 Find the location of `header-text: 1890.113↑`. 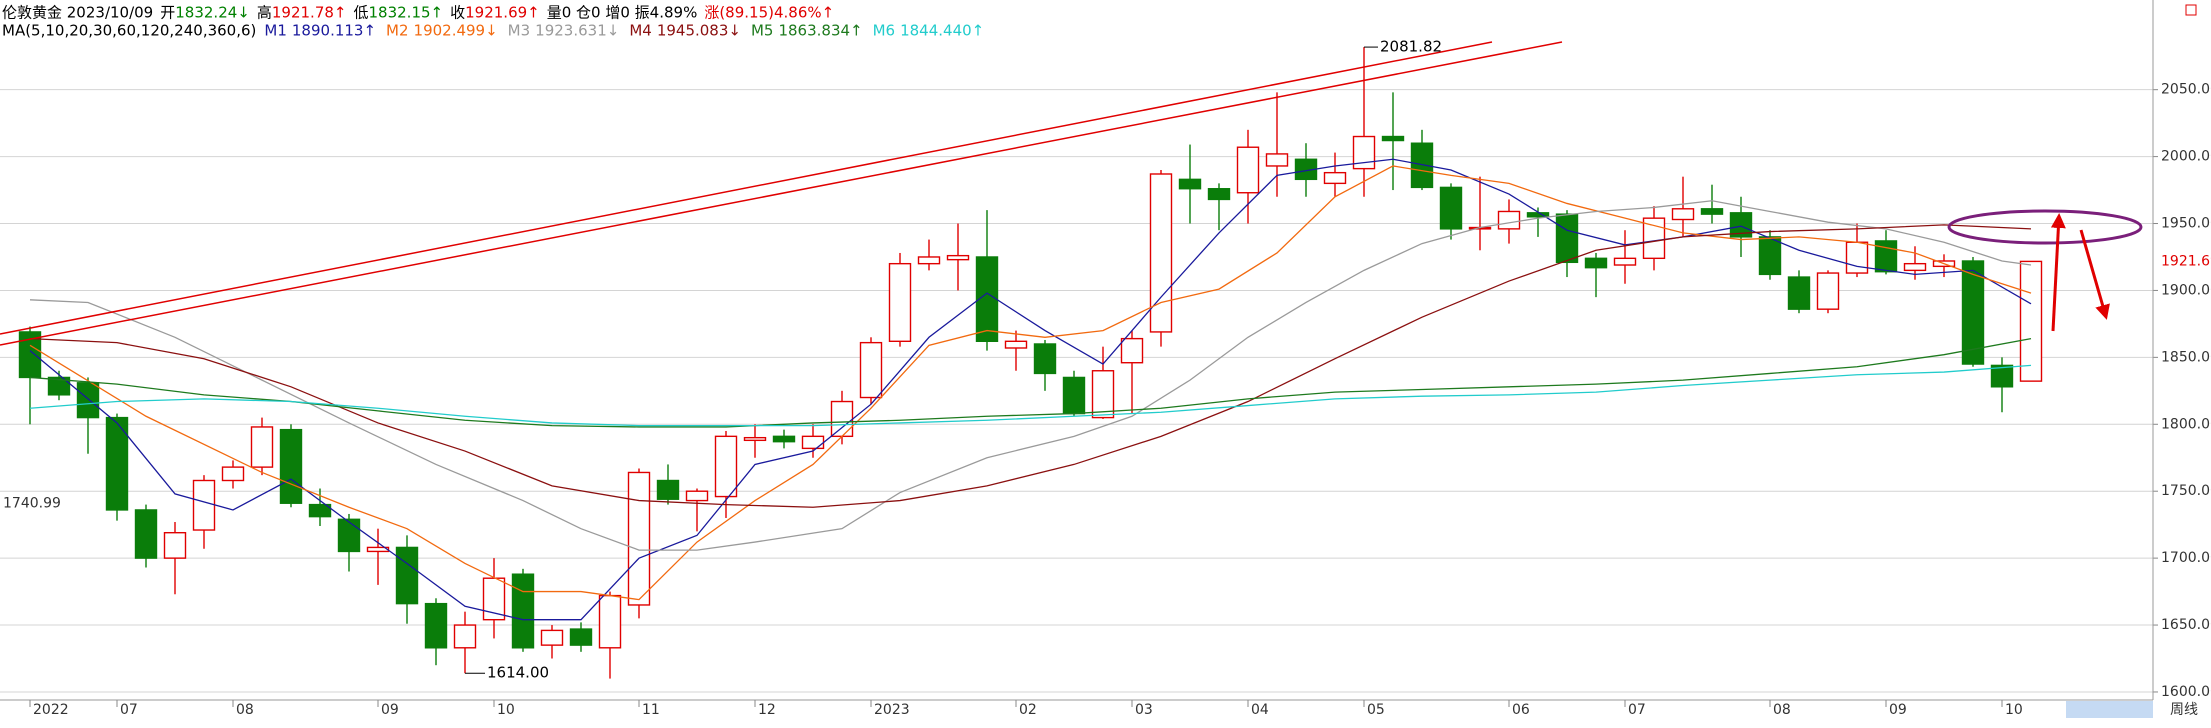

header-text: 1890.113↑ is located at coordinates (334, 31).